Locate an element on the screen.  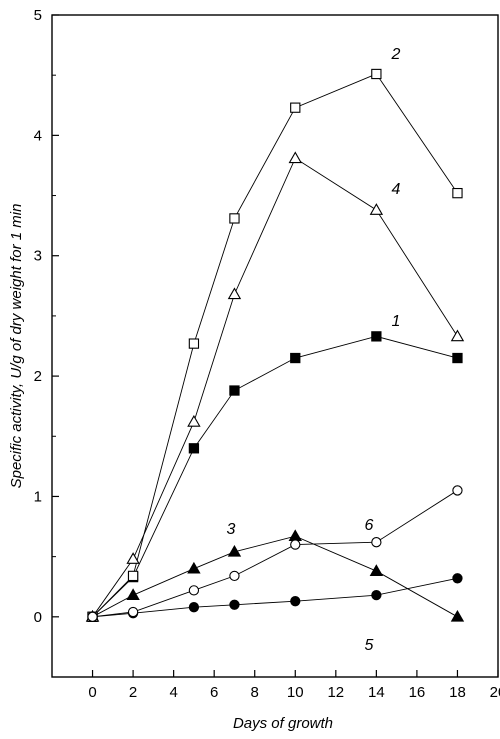
x-tick-label-2: 4 is located at coordinates (173, 692).